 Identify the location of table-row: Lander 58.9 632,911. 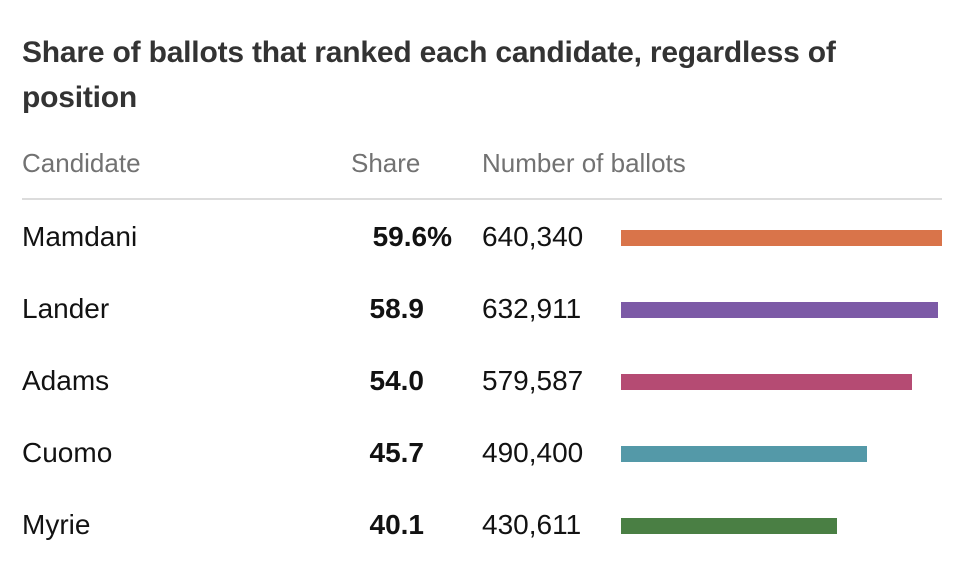
(484, 314).